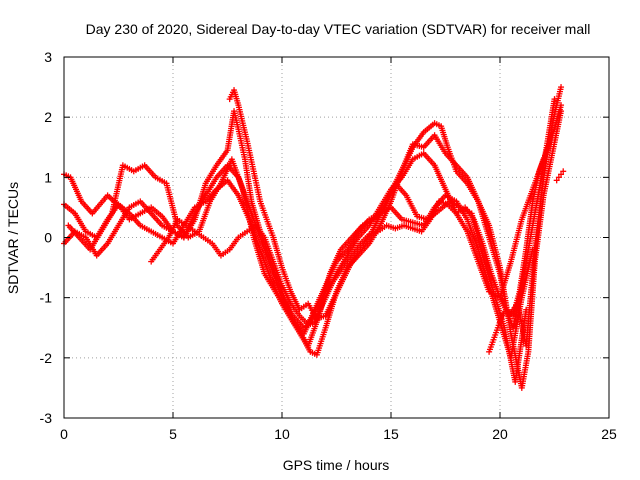  What do you see at coordinates (609, 434) in the screenshot?
I see `x-tick-label: 25` at bounding box center [609, 434].